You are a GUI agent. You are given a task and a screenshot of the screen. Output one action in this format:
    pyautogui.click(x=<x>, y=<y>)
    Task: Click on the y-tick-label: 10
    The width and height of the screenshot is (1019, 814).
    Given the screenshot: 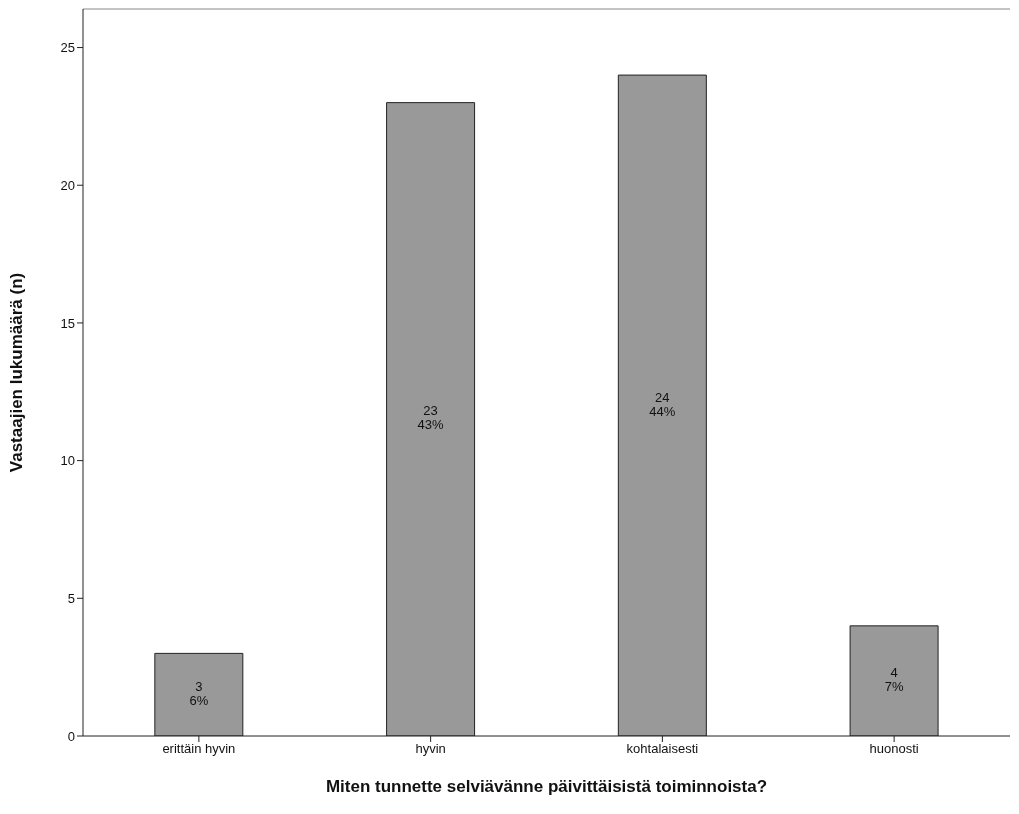 What is the action you would take?
    pyautogui.click(x=67, y=461)
    